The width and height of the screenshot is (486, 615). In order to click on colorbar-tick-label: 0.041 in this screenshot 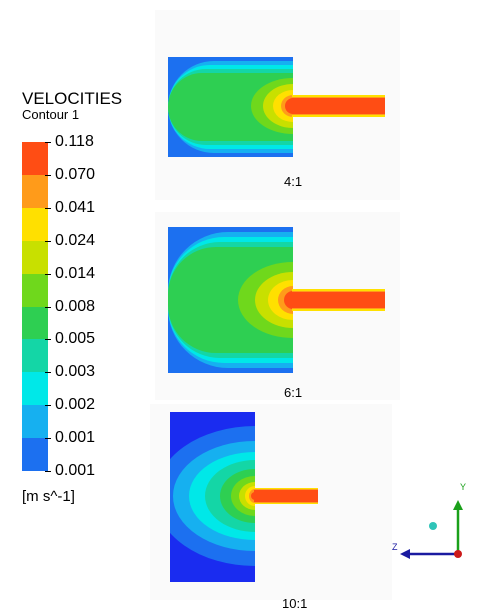, I will do `click(75, 207)`.